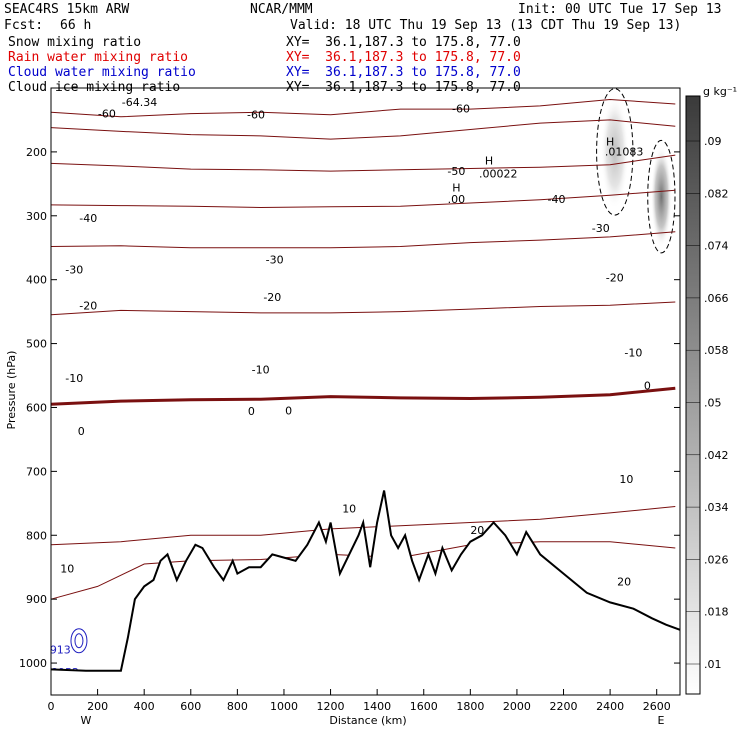 The height and width of the screenshot is (740, 740). What do you see at coordinates (36, 535) in the screenshot?
I see `y-tick-label: 800` at bounding box center [36, 535].